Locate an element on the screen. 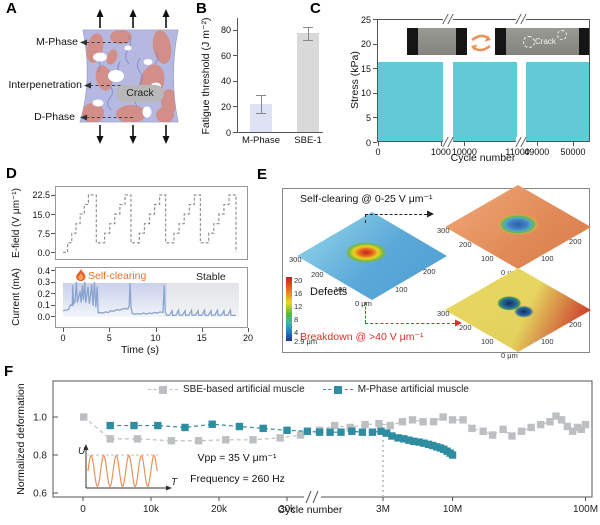 This screenshot has width=600, height=525. b-category-label: M-Phase is located at coordinates (260, 140).